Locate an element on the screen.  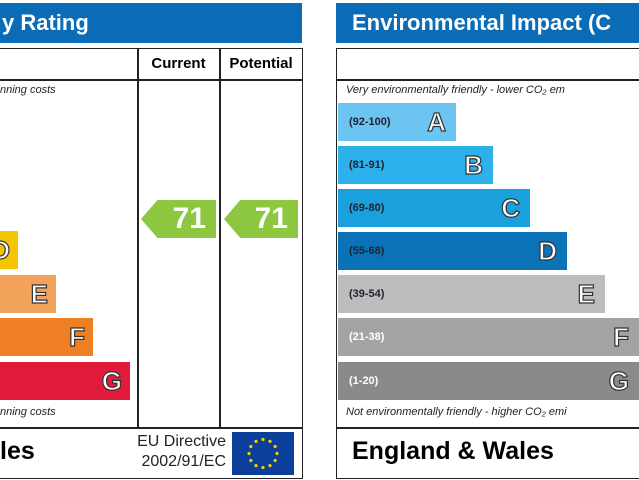
environmental-band-f: (21-38) F is located at coordinates (488, 337).